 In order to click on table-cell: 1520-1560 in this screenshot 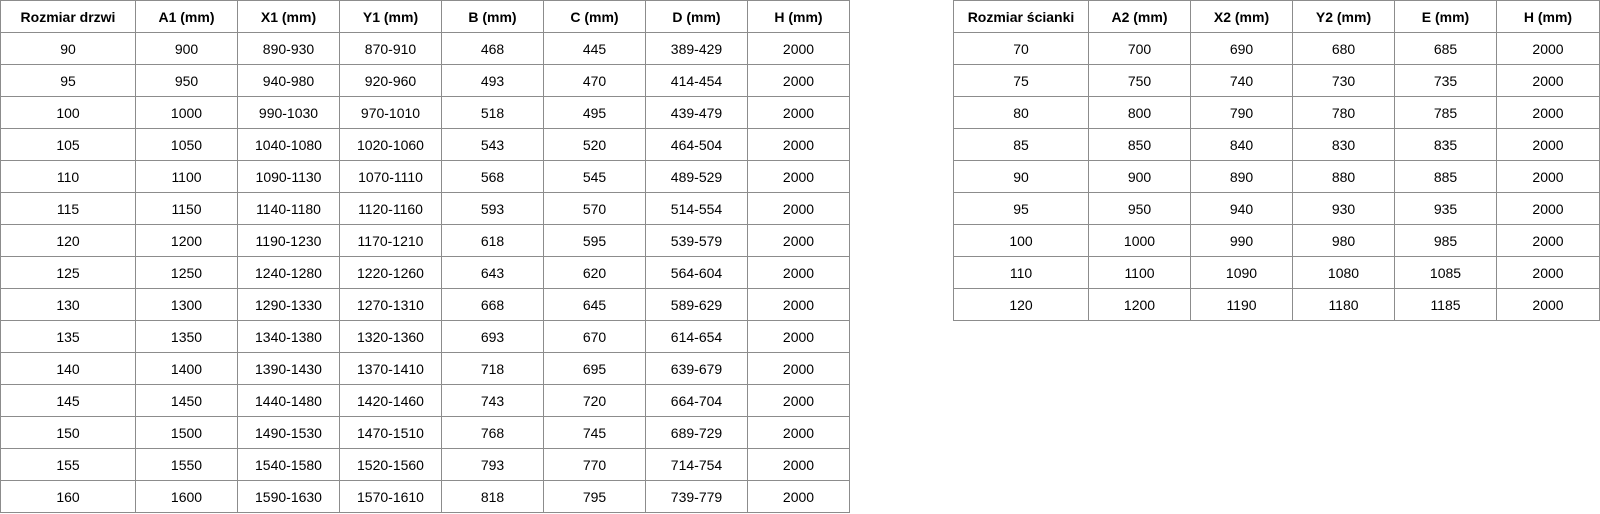, I will do `click(390, 464)`.